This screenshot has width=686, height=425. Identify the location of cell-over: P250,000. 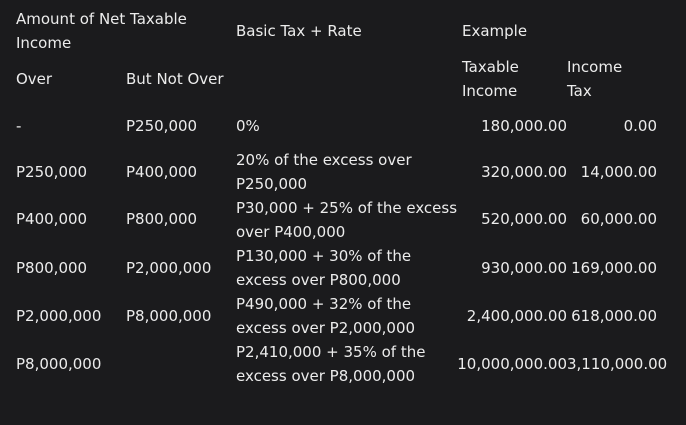
(52, 172).